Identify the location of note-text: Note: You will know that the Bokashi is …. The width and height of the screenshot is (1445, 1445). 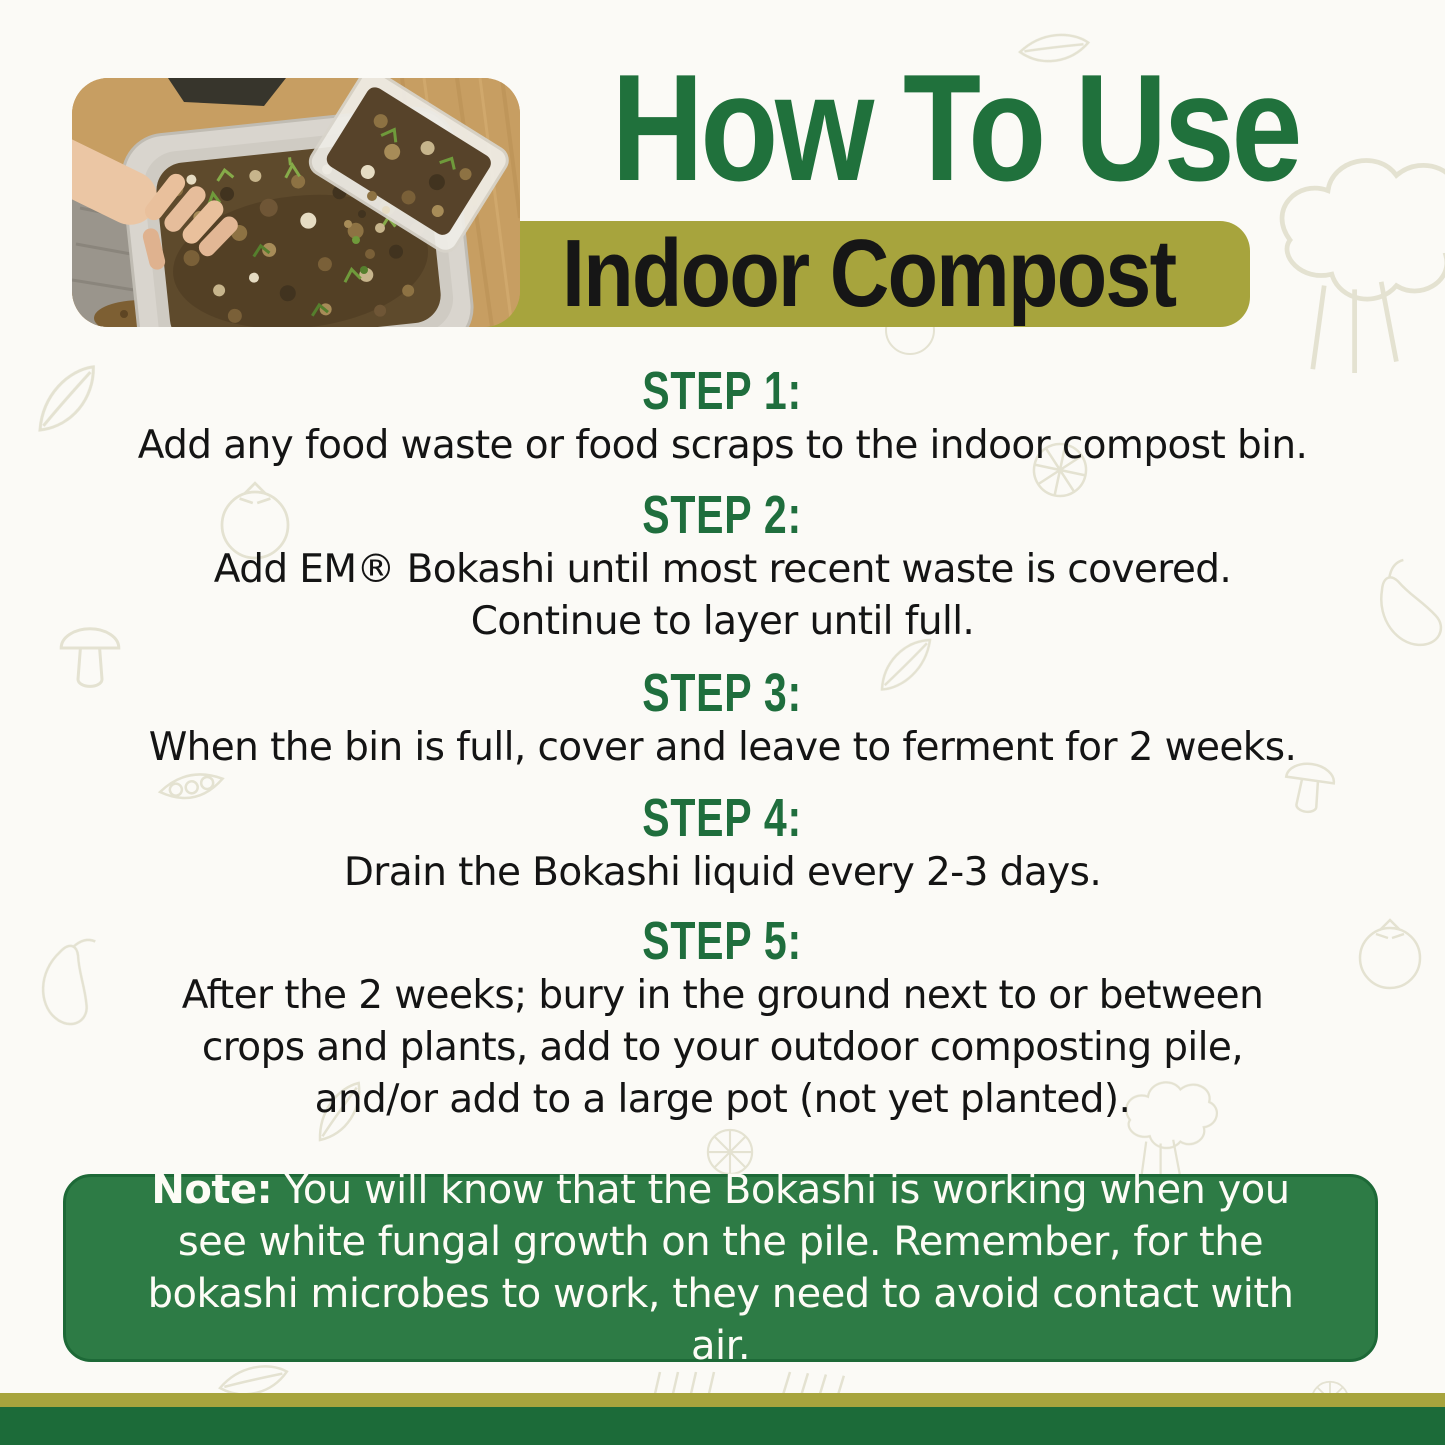
(720, 1268).